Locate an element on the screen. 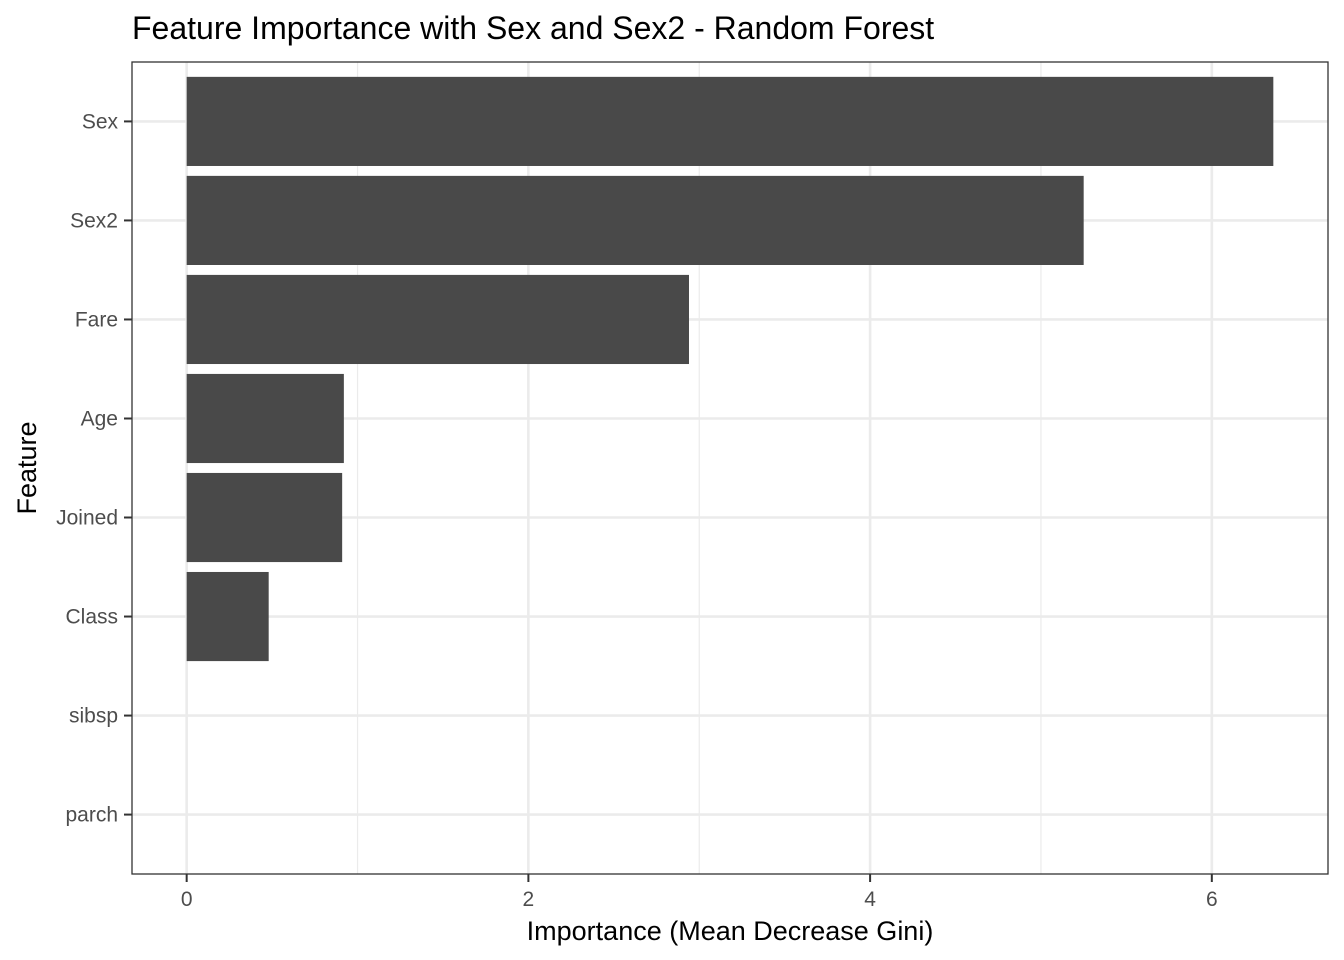 This screenshot has height=960, width=1344. y-tick-label: Age is located at coordinates (99, 418).